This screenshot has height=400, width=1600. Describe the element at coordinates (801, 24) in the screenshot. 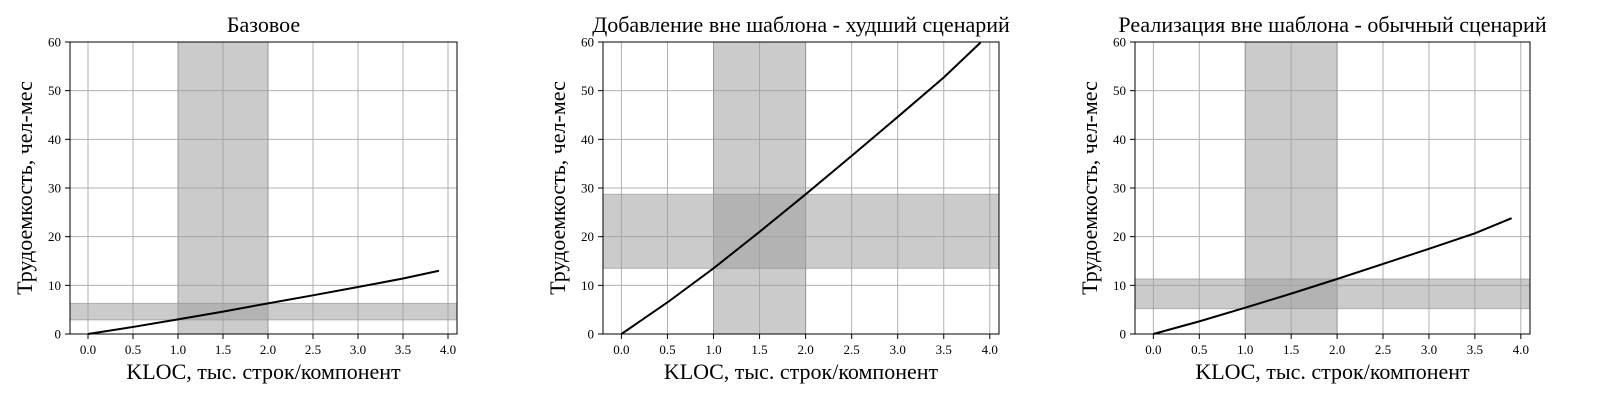

I see `chart-title: Добавление вне шаблона - худший сценарий` at that location.